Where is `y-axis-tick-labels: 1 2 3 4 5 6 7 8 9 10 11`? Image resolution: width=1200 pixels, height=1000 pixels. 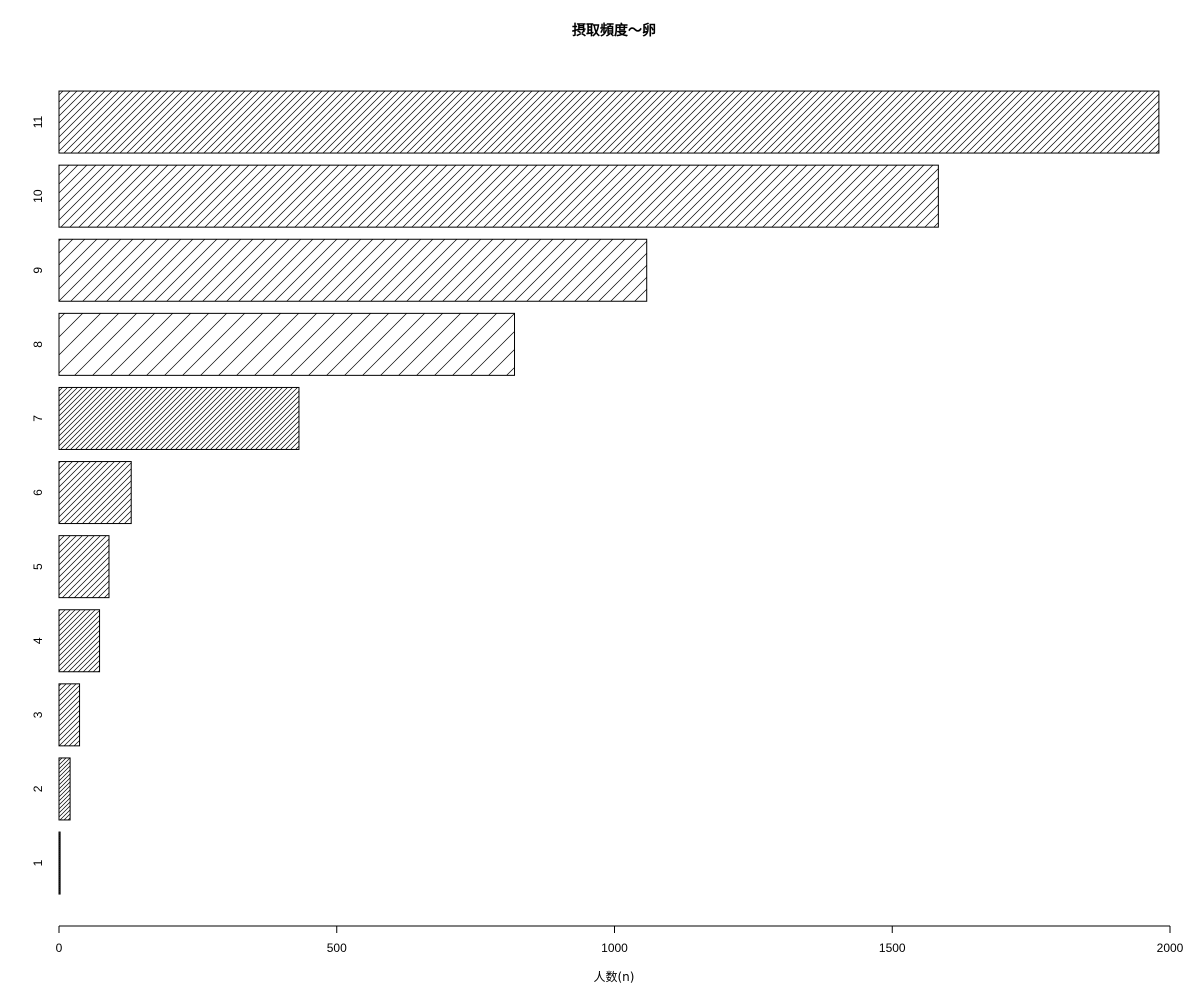
y-axis-tick-labels: 1 2 3 4 5 6 7 8 9 10 11 is located at coordinates (38, 491).